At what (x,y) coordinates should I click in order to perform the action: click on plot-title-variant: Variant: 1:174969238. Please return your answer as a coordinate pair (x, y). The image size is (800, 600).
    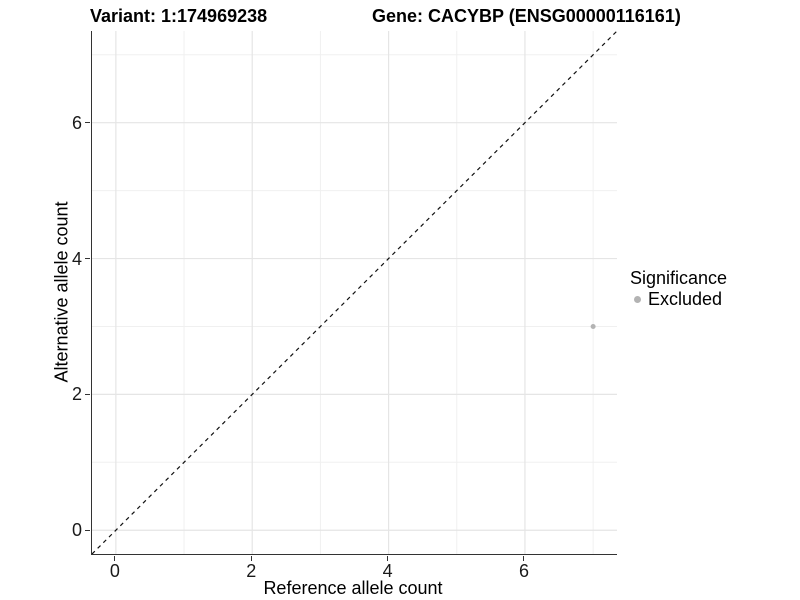
    Looking at the image, I should click on (179, 16).